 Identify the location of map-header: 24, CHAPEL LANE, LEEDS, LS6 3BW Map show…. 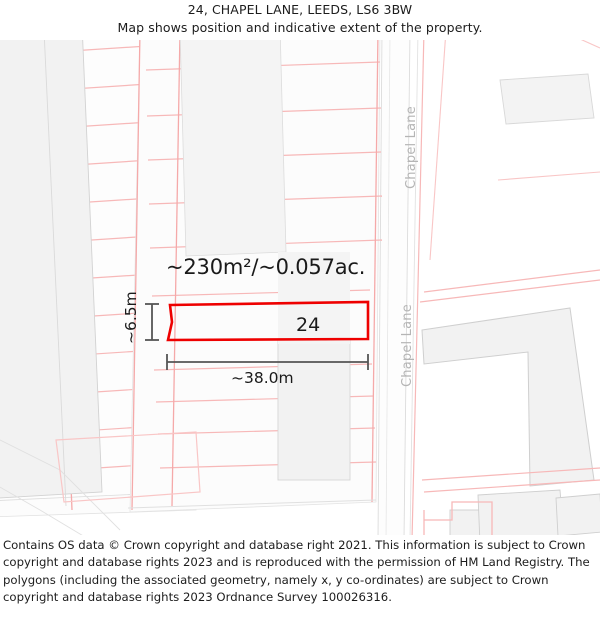
(300, 20).